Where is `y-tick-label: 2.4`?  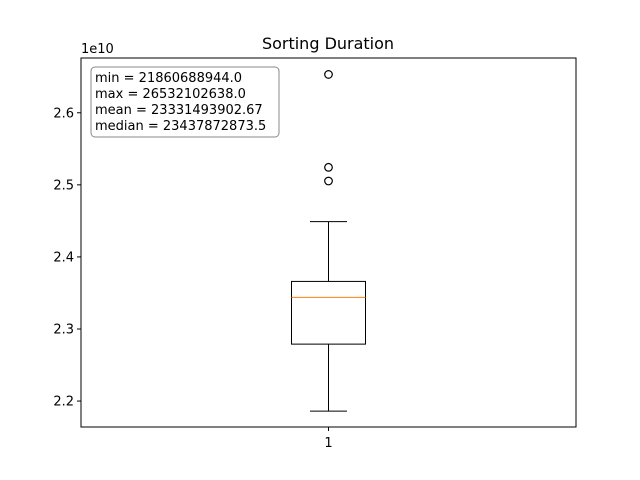
y-tick-label: 2.4 is located at coordinates (63, 257).